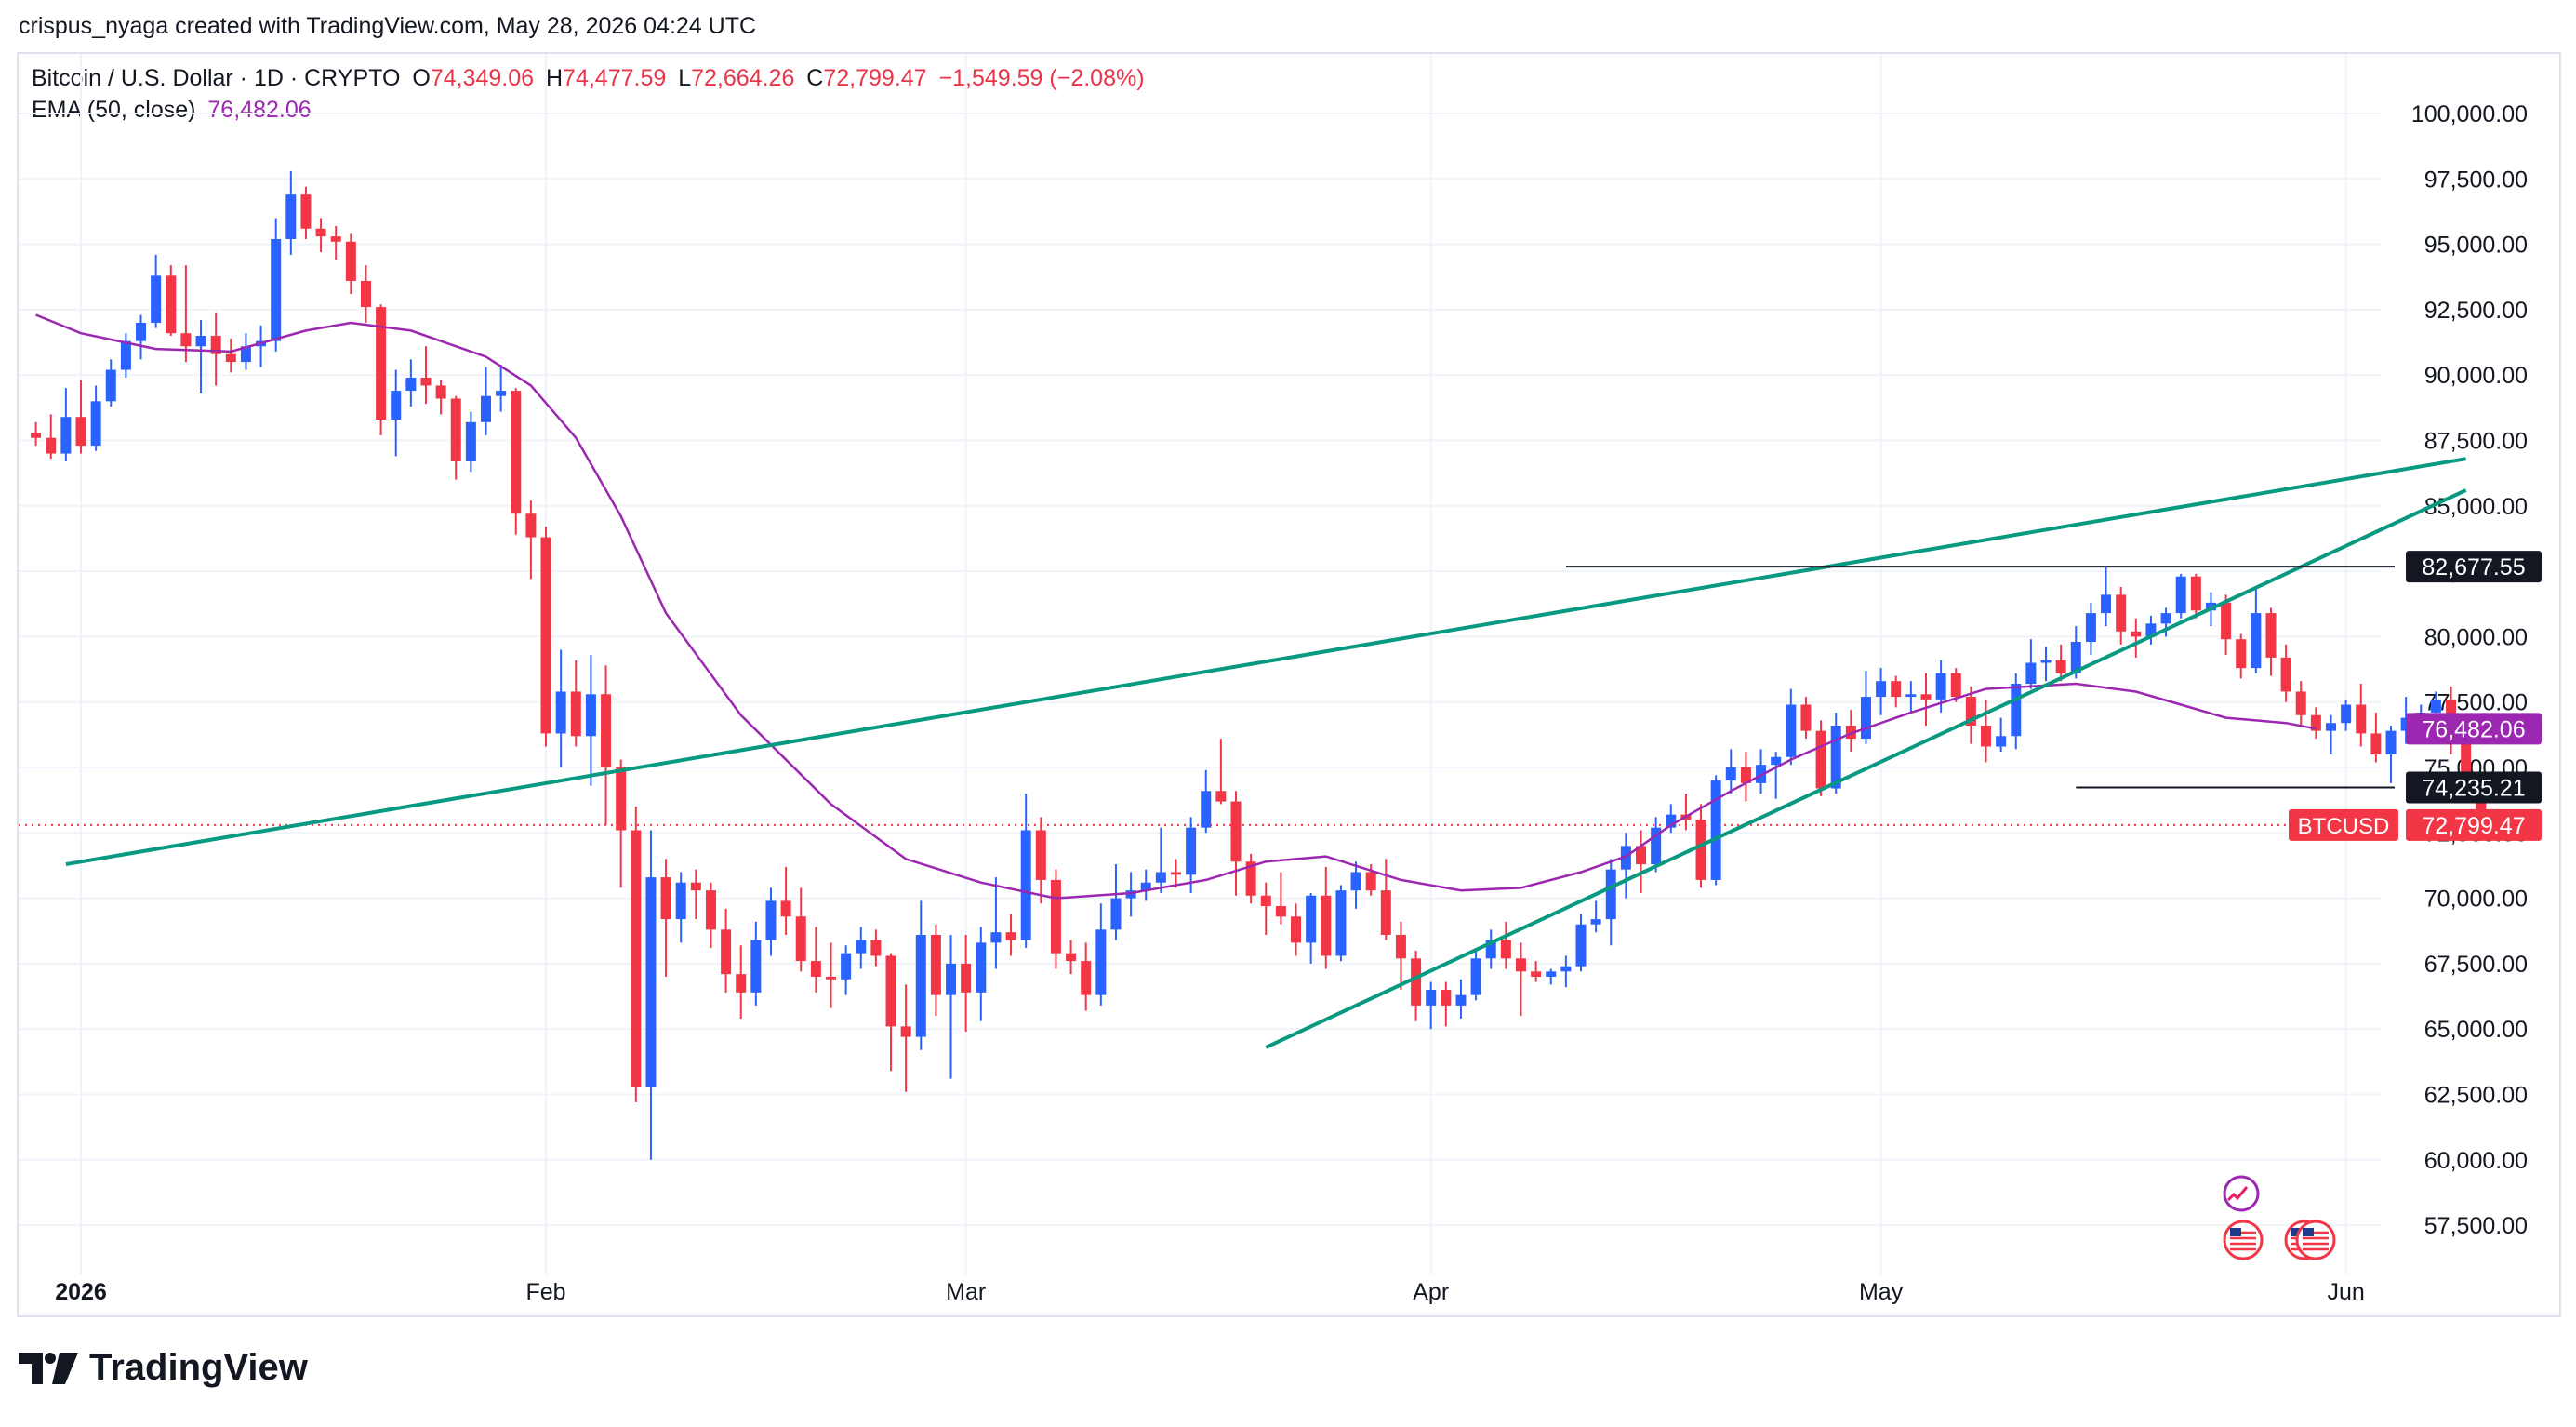 The height and width of the screenshot is (1427, 2576). Describe the element at coordinates (163, 1368) in the screenshot. I see `tradingview-logo: TradingView` at that location.